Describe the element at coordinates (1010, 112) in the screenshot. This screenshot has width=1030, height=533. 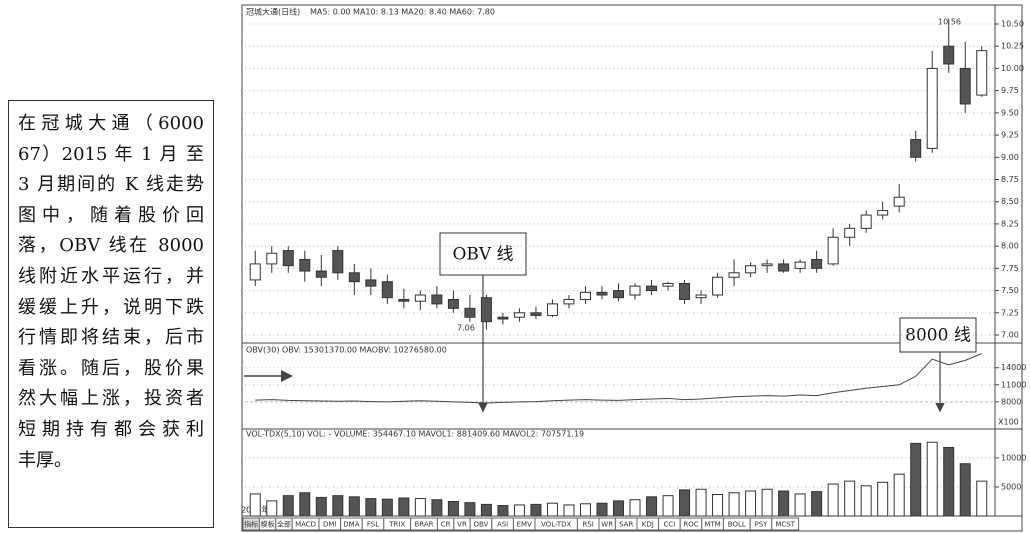
I see `y-tick-label: 9.50` at that location.